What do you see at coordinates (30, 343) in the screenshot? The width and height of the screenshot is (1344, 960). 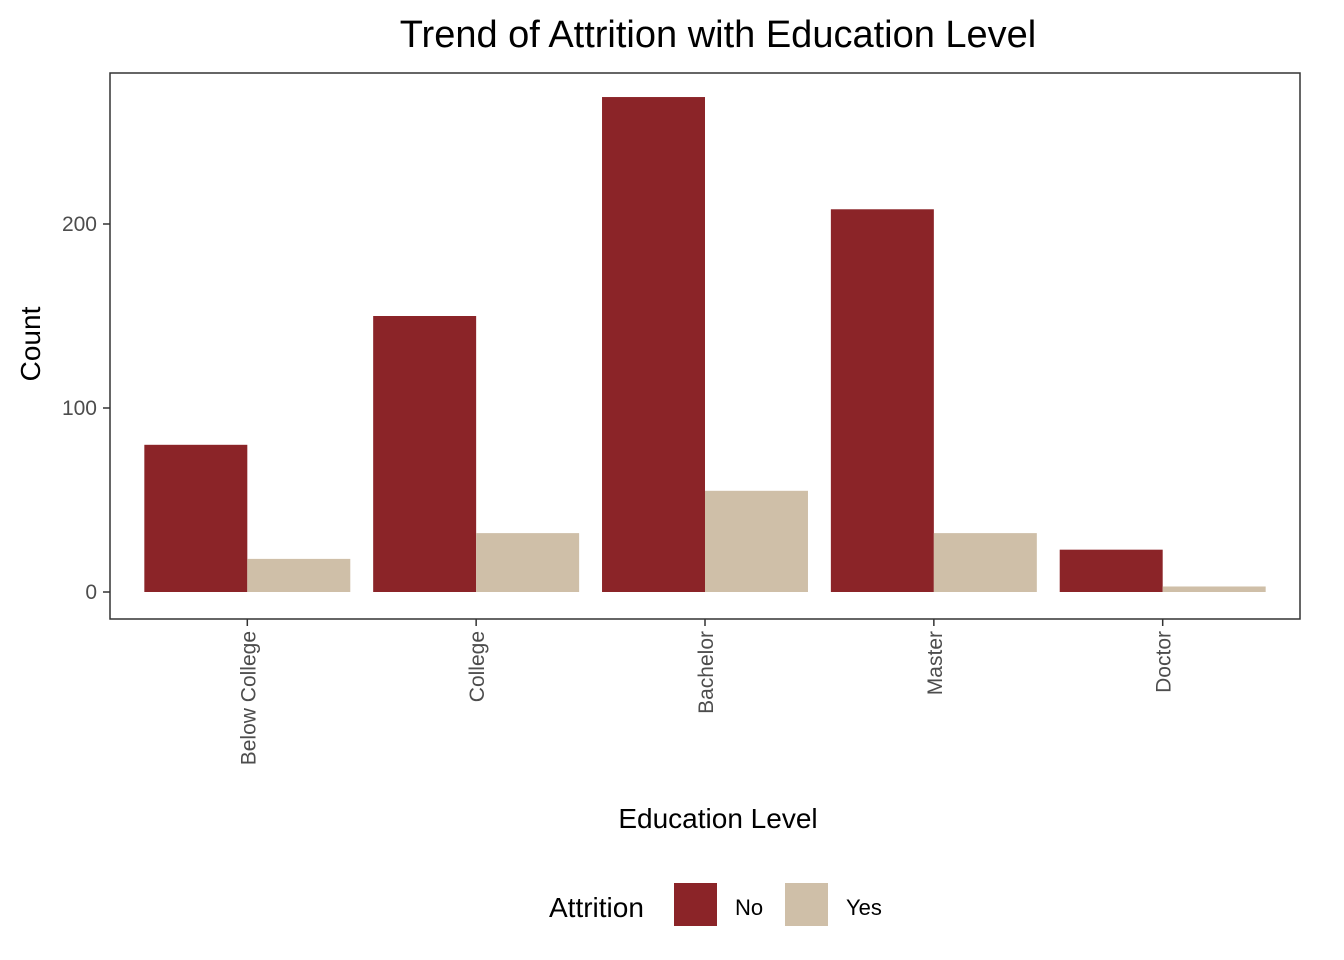 I see `y-axis-title: Count` at bounding box center [30, 343].